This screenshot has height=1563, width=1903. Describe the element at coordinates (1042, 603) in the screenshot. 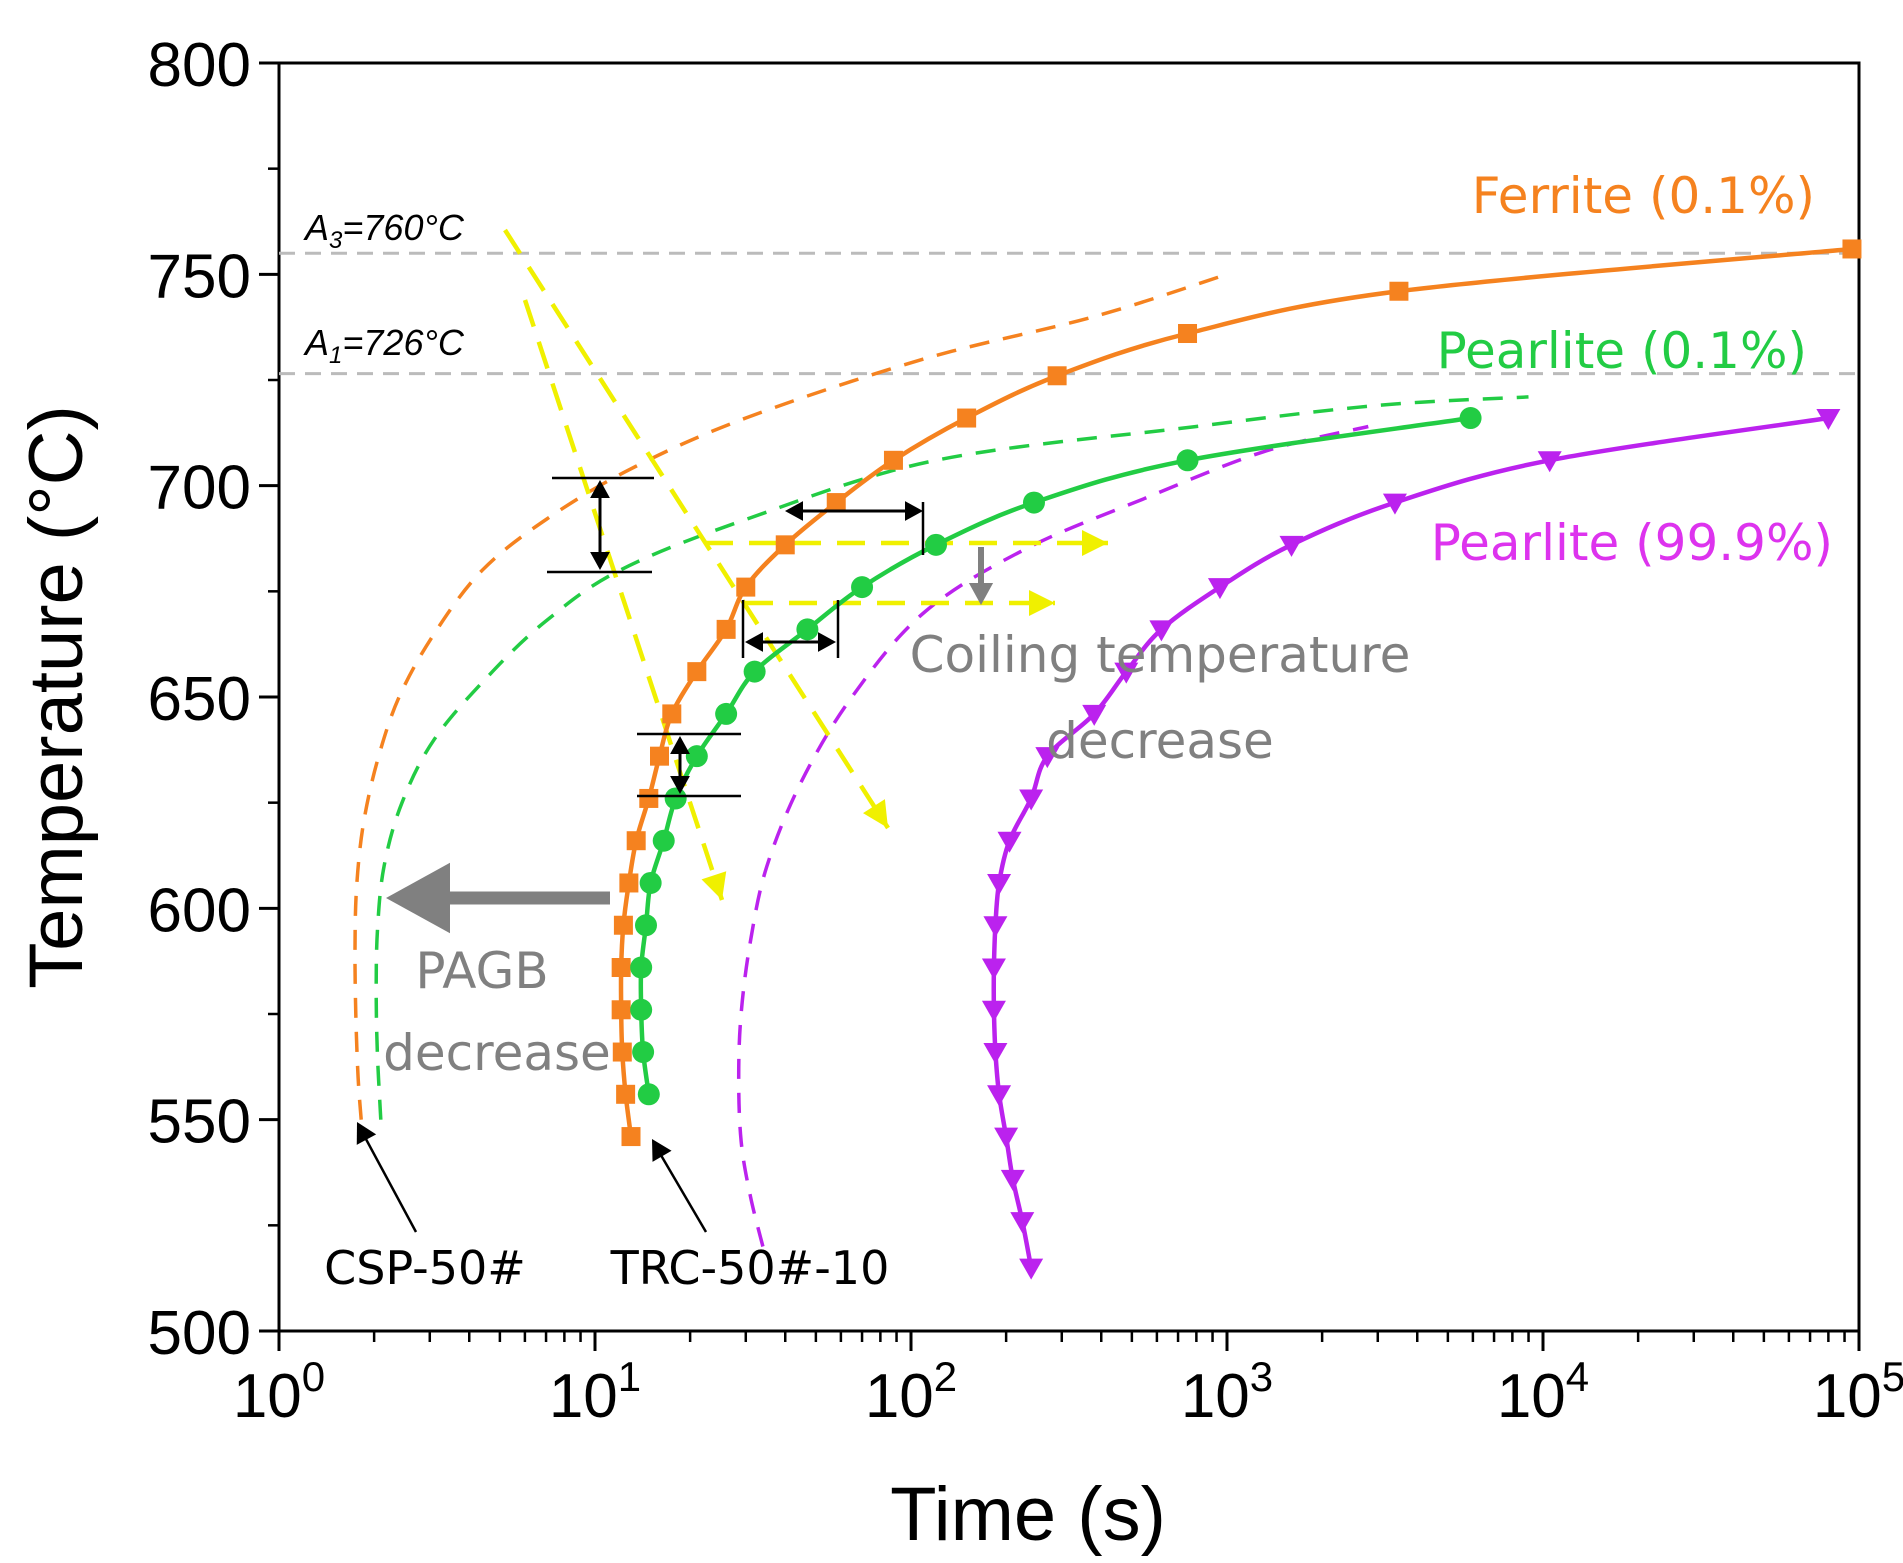

I see `yellow-arrow-lower-head` at that location.